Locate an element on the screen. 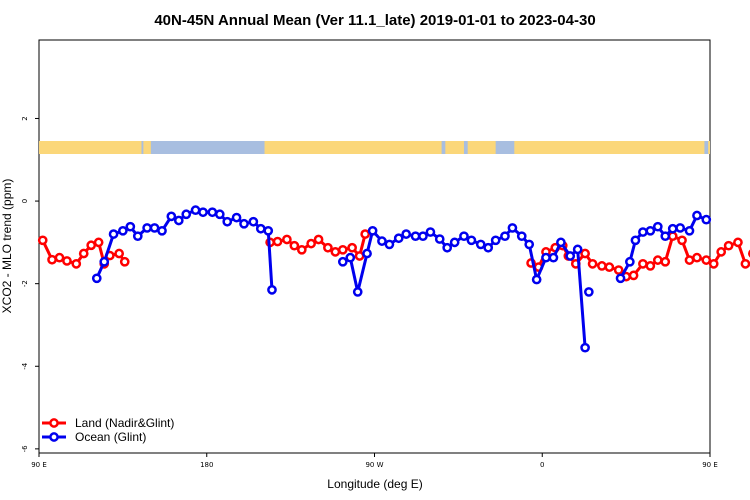 This screenshot has width=750, height=500. legend: Land (Nadir&Glint) Ocean (Glint) is located at coordinates (108, 430).